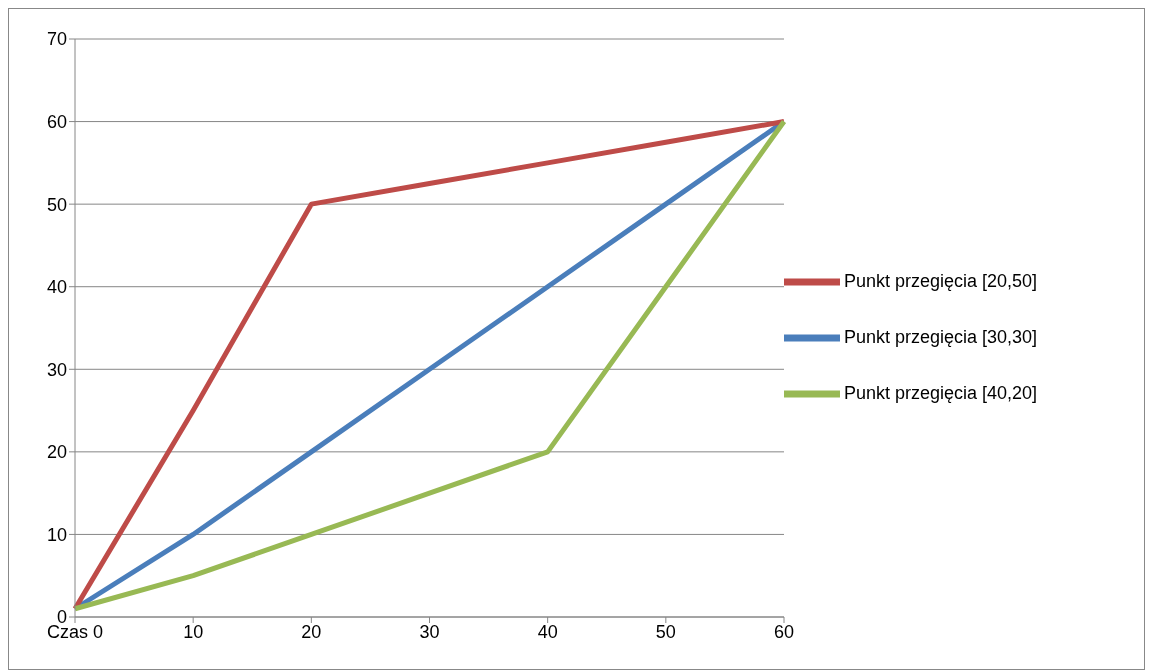 The height and width of the screenshot is (672, 1151). What do you see at coordinates (941, 336) in the screenshot?
I see `legend-label: Punkt przegięcia [30,30]` at bounding box center [941, 336].